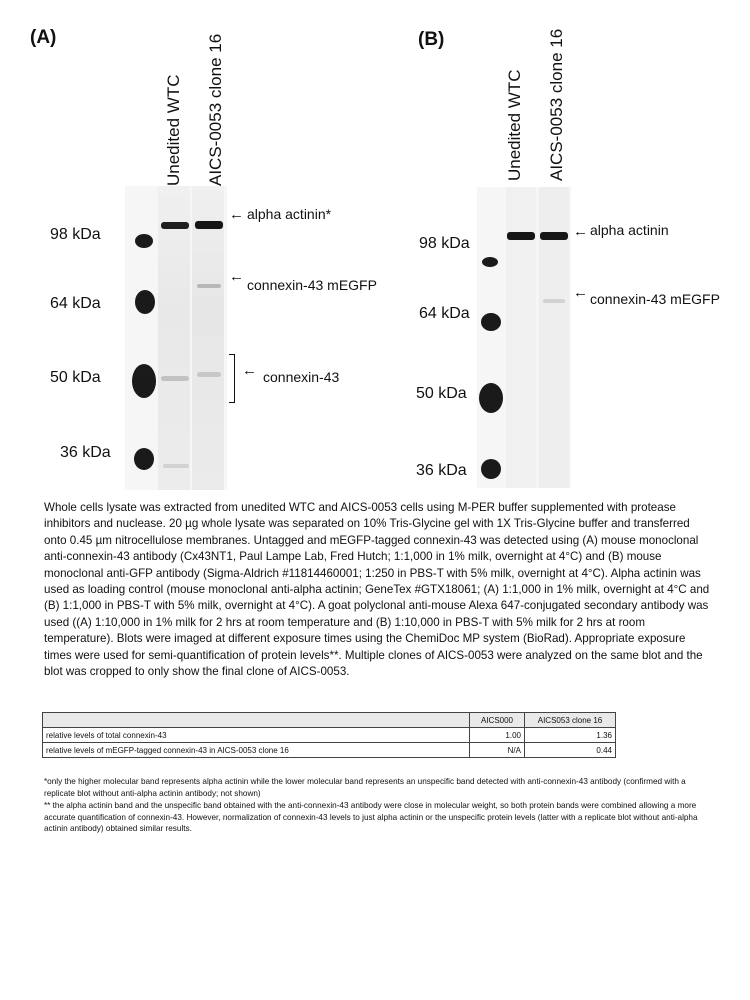  What do you see at coordinates (256, 735) in the screenshot?
I see `table-cell: relative levels of total connexin-43` at bounding box center [256, 735].